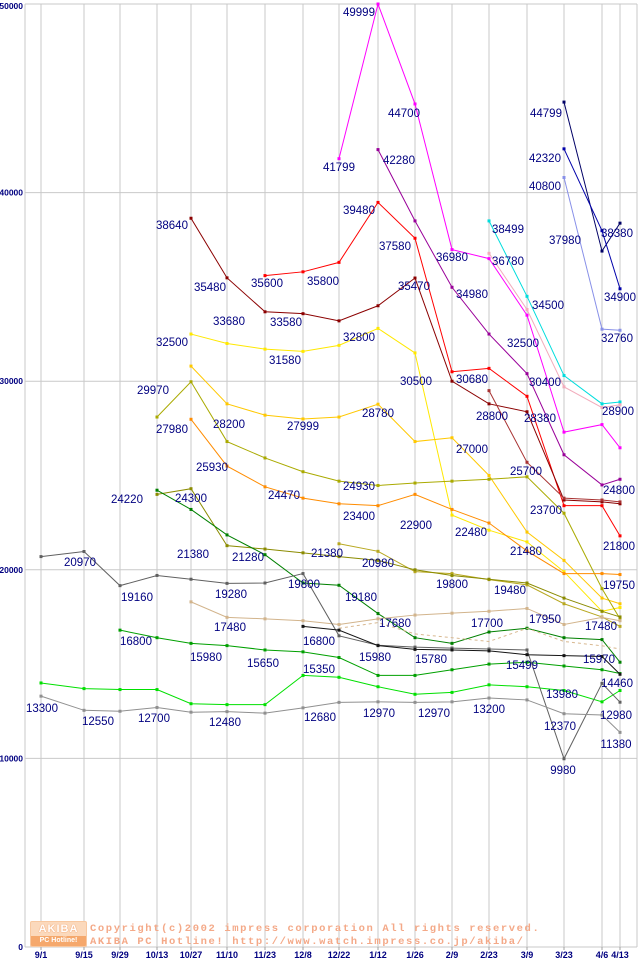  Describe the element at coordinates (489, 221) in the screenshot. I see `point-cyan` at that location.